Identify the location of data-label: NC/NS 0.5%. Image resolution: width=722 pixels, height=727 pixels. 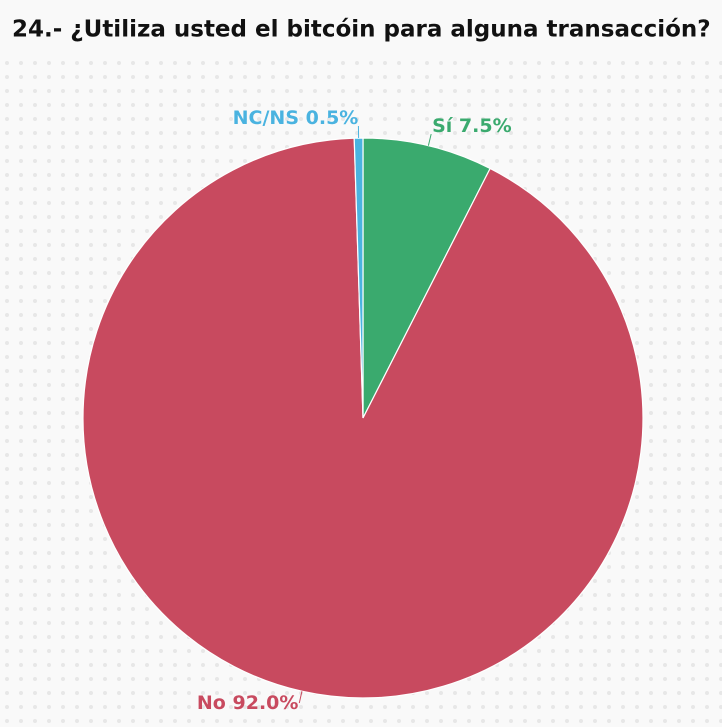
(296, 118).